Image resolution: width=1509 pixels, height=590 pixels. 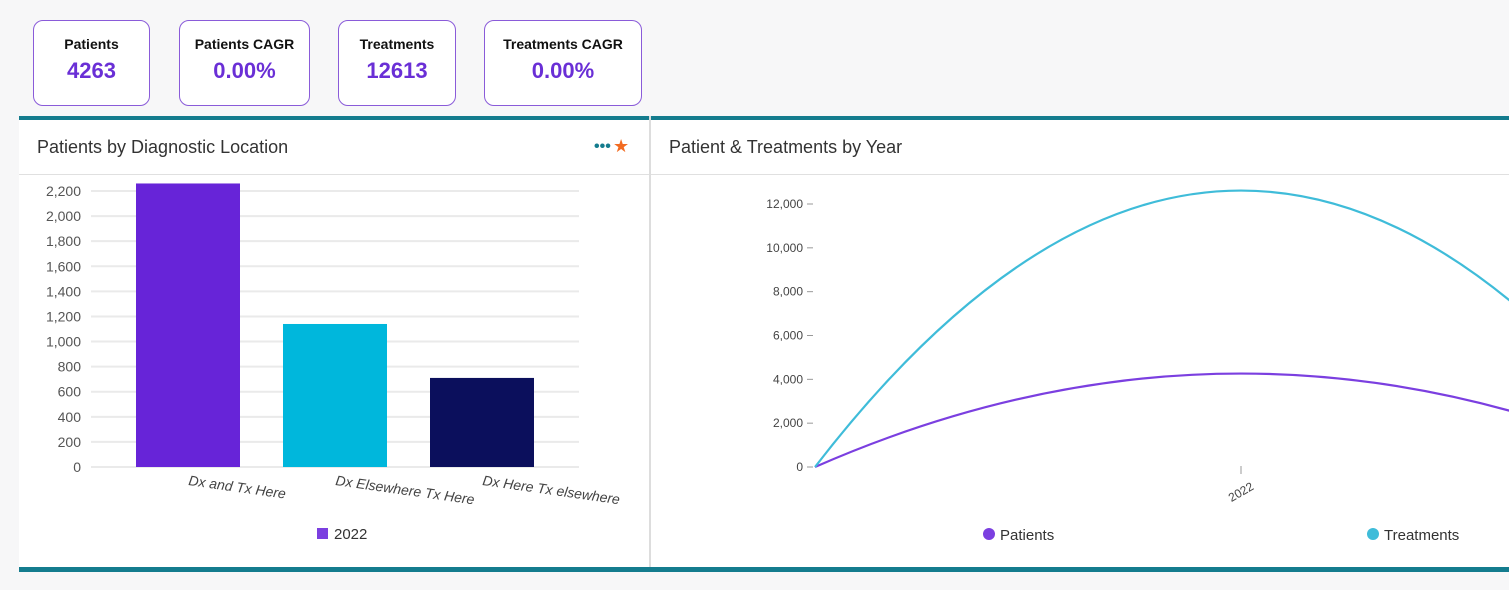 What do you see at coordinates (63, 191) in the screenshot?
I see `y-tick-label: 2,200` at bounding box center [63, 191].